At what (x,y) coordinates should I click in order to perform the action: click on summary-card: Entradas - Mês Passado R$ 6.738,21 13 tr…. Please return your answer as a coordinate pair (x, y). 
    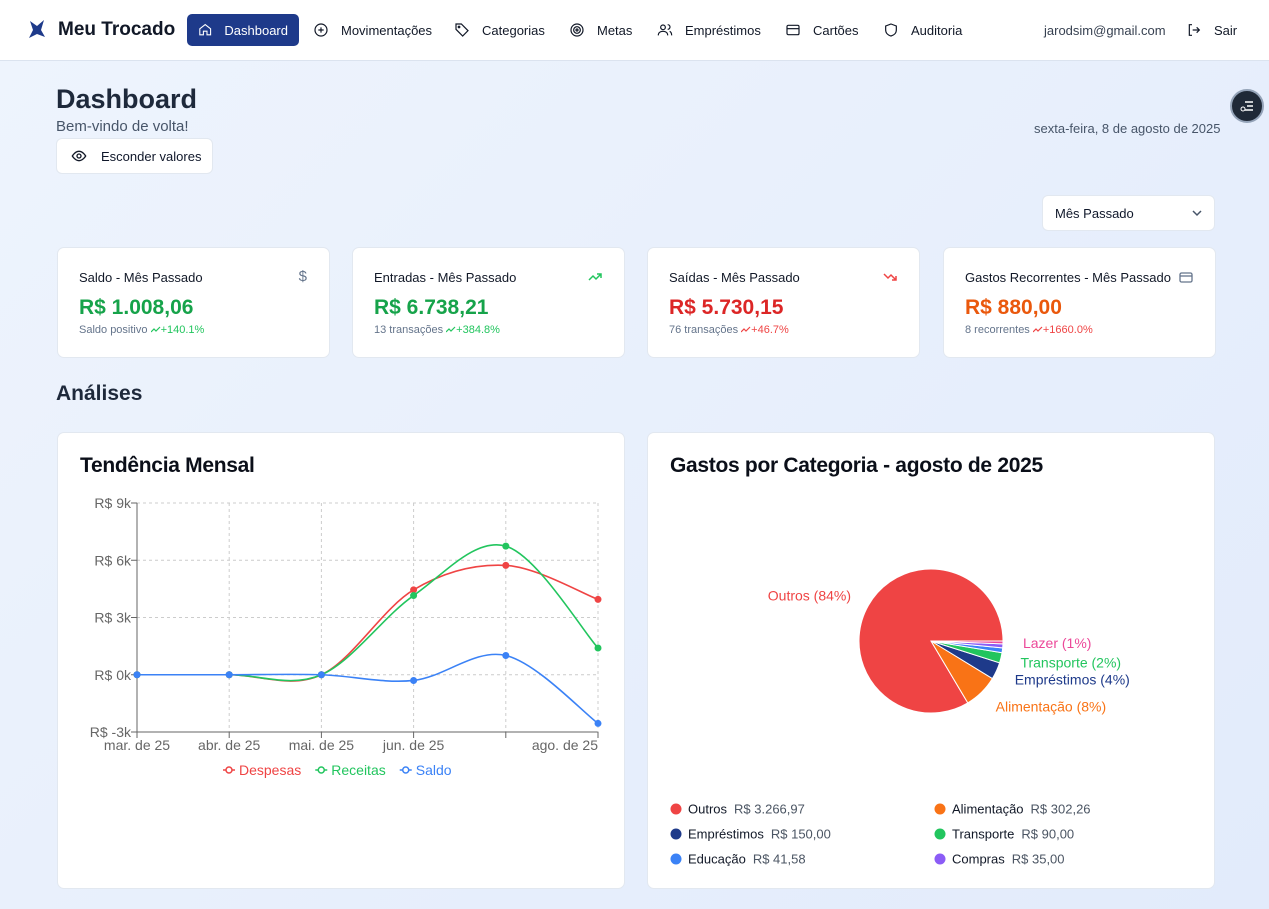
    Looking at the image, I should click on (488, 302).